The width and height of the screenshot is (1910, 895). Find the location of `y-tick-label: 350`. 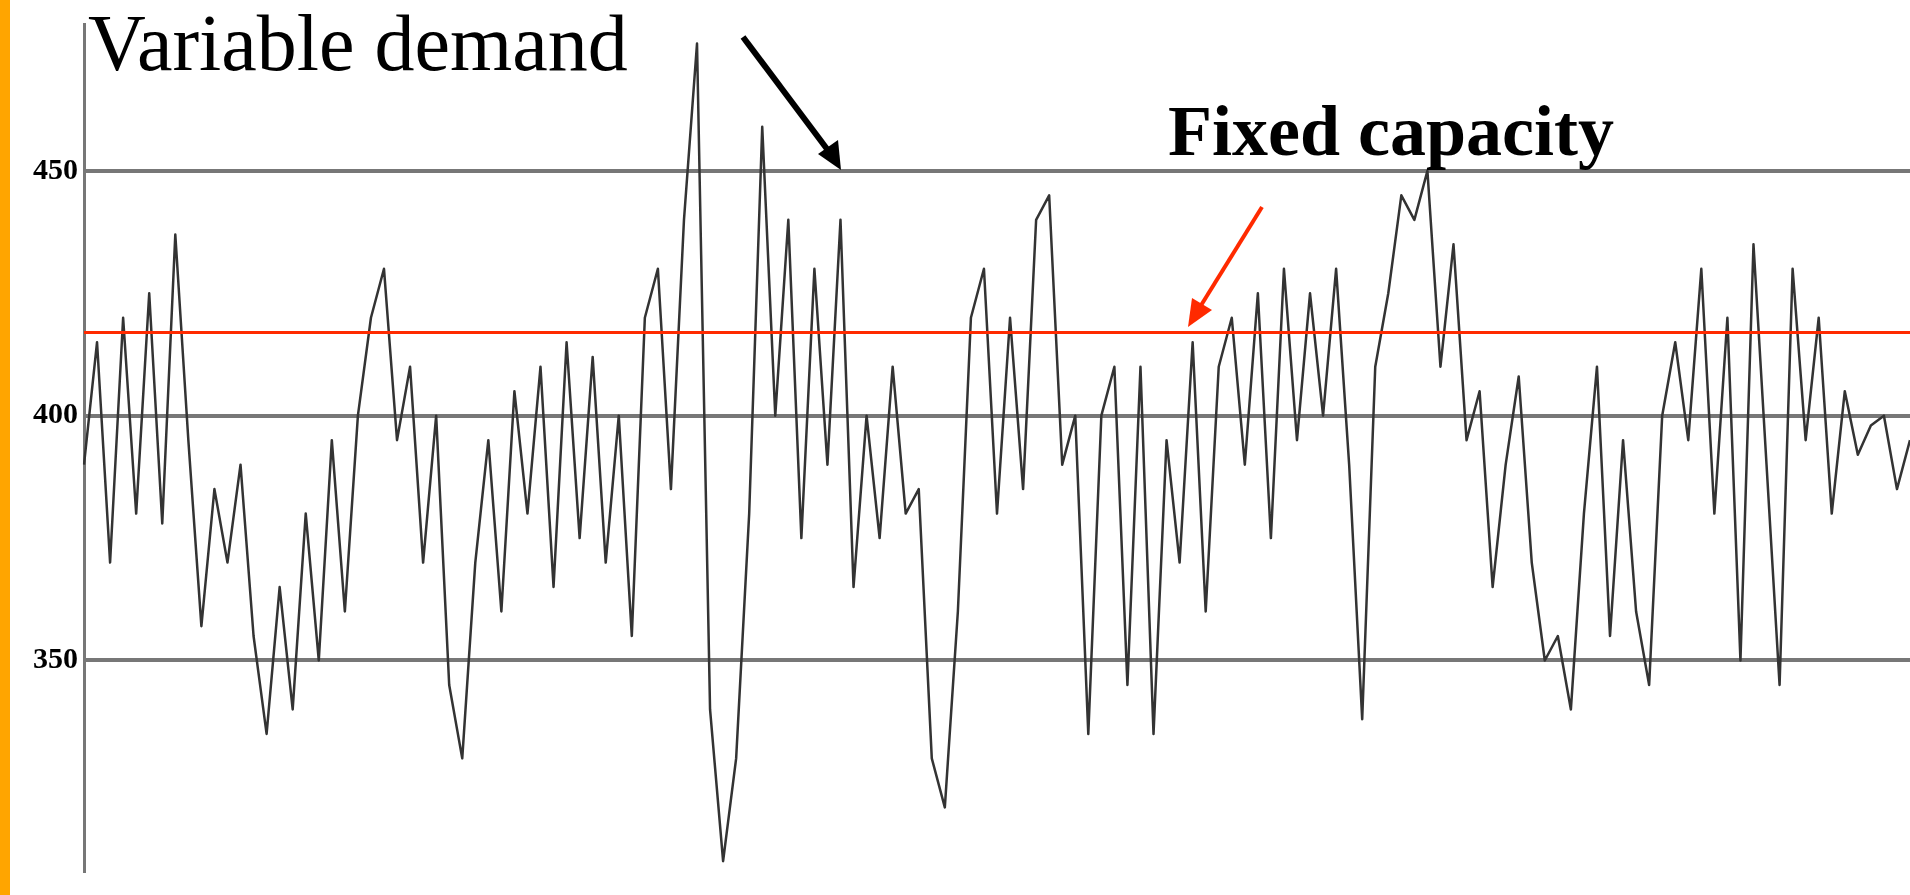

y-tick-label: 350 is located at coordinates (55, 658).